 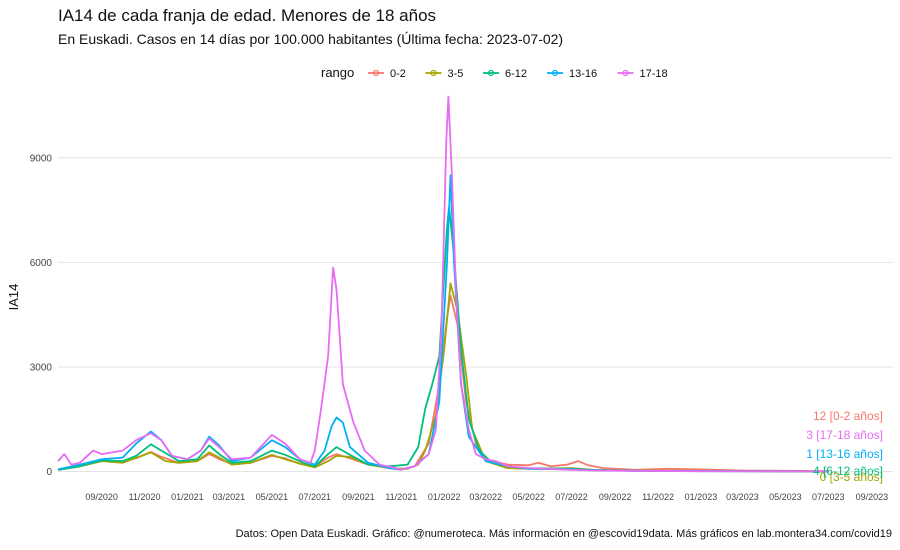 What do you see at coordinates (742, 497) in the screenshot?
I see `x-tick-label: 03/2023` at bounding box center [742, 497].